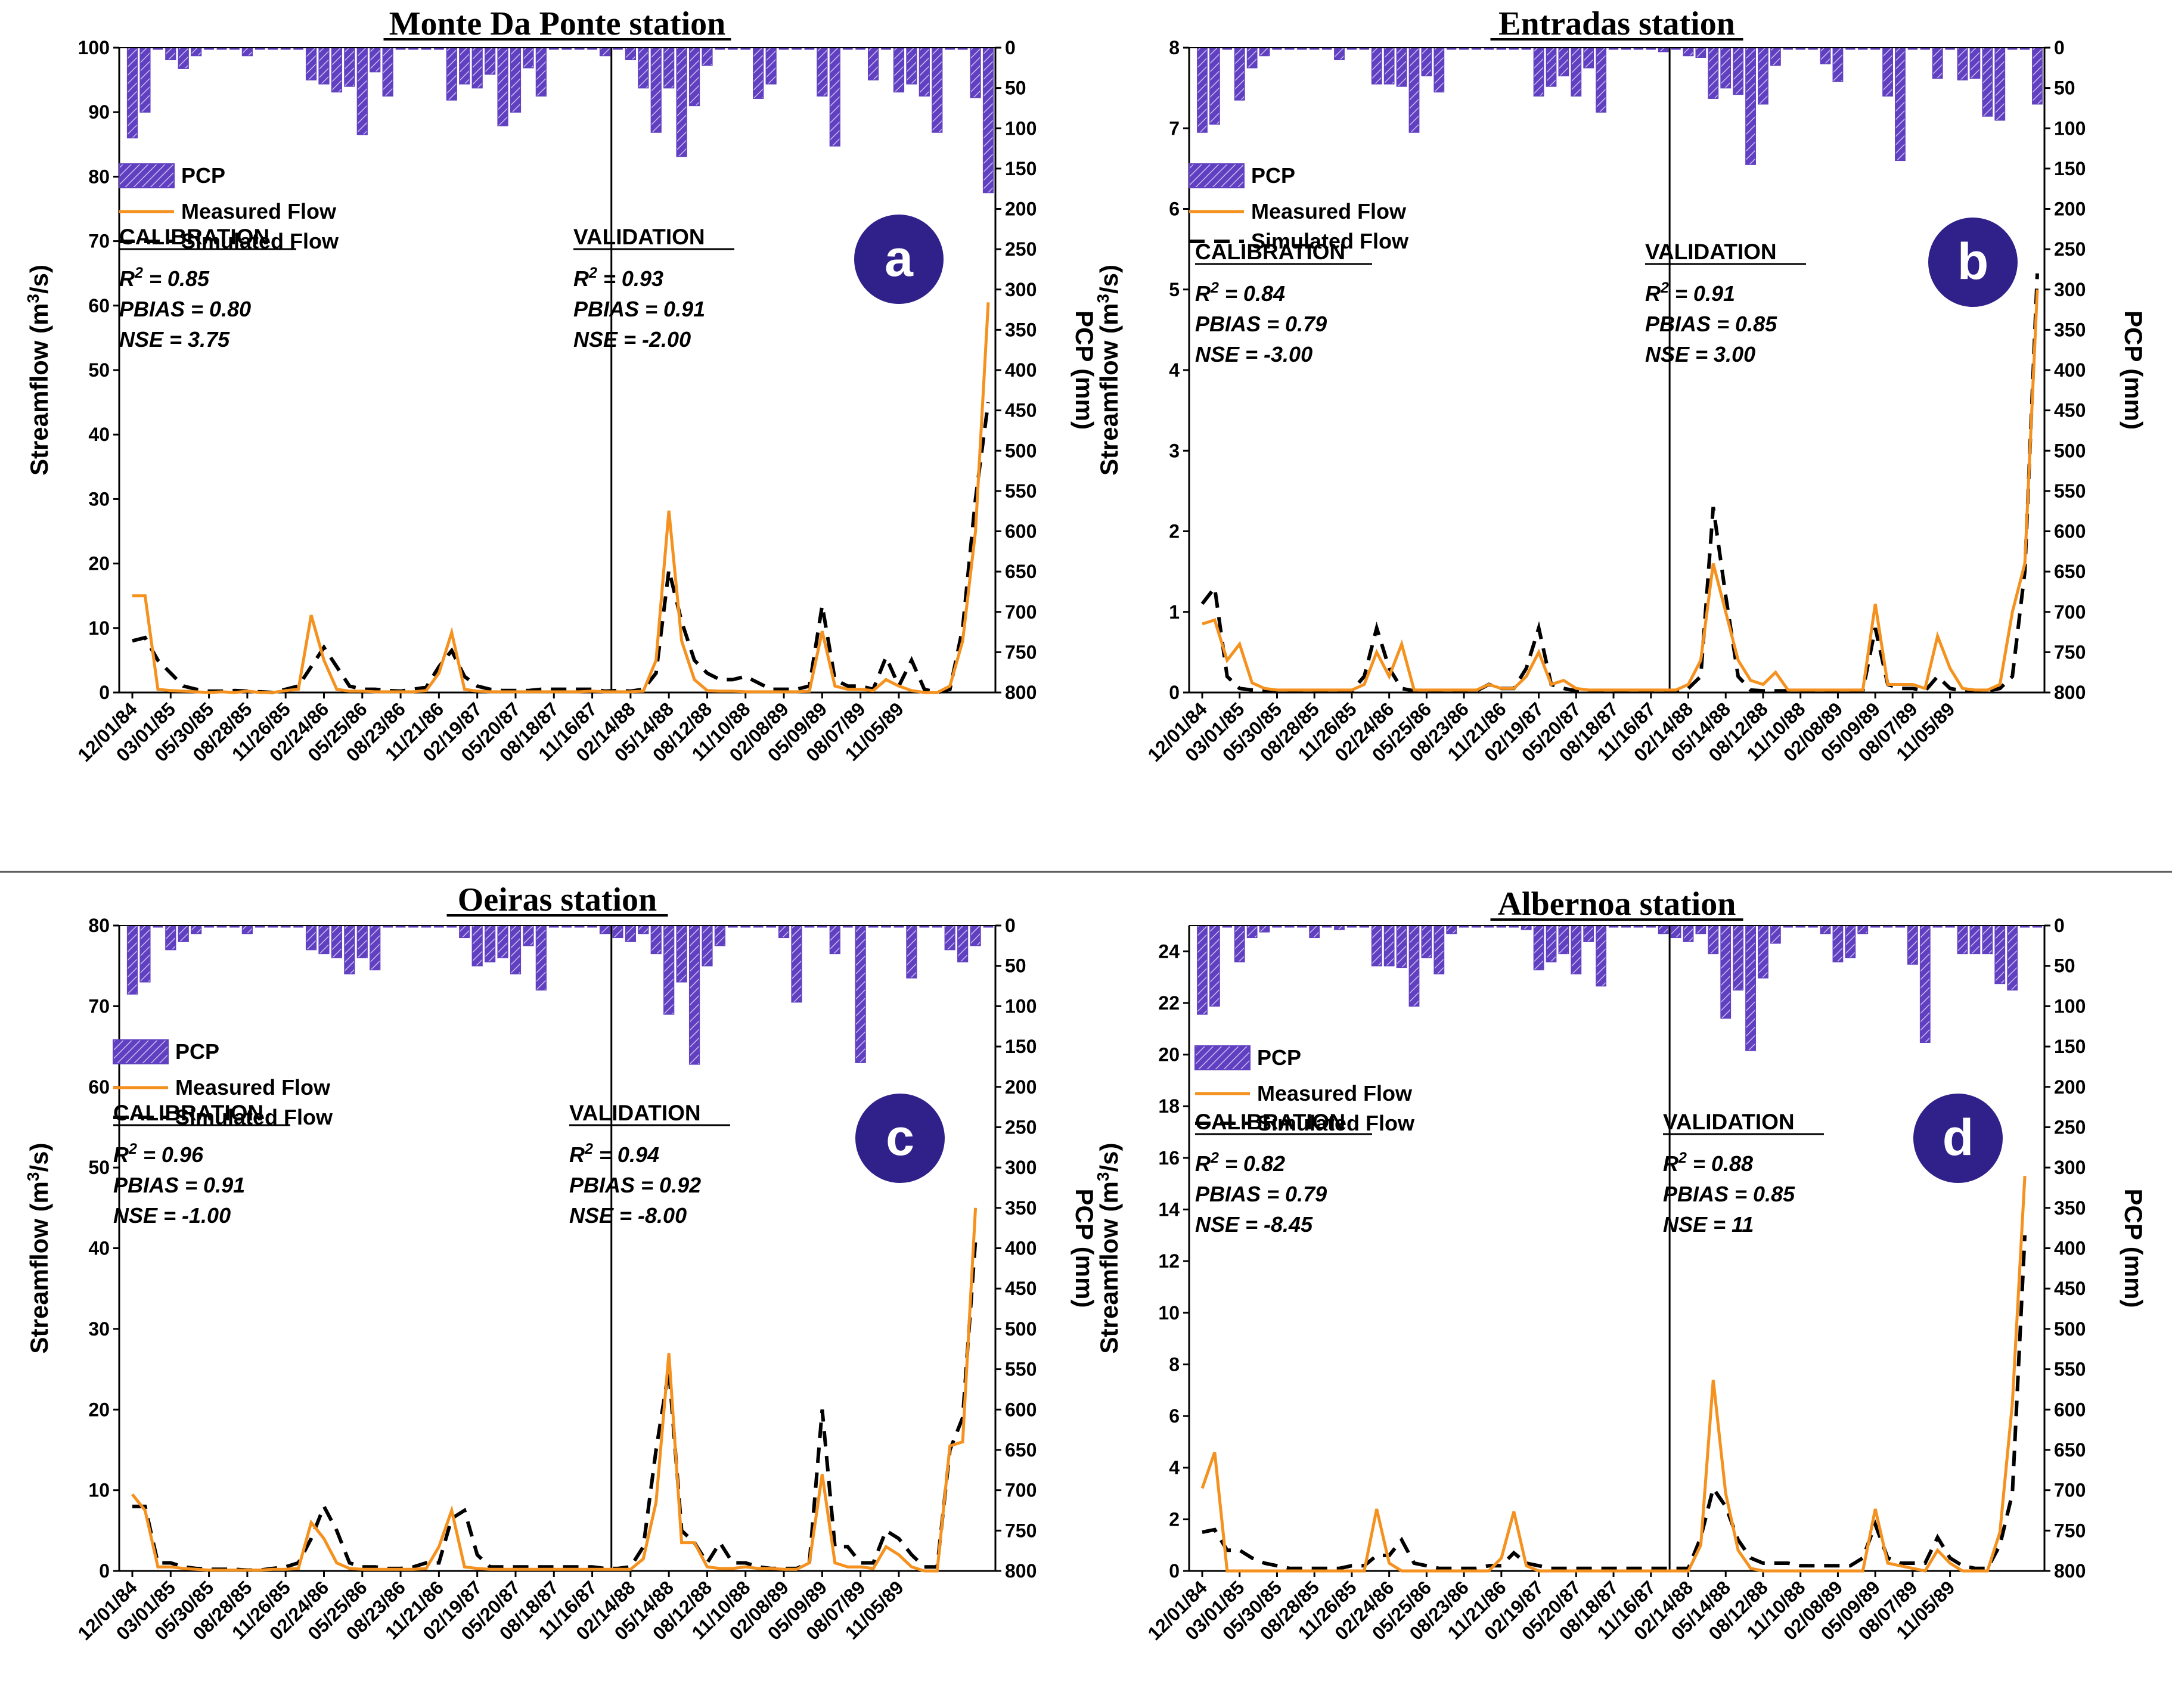 The width and height of the screenshot is (2172, 1708). What do you see at coordinates (1021, 209) in the screenshot?
I see `y2-tick-label: 200` at bounding box center [1021, 209].